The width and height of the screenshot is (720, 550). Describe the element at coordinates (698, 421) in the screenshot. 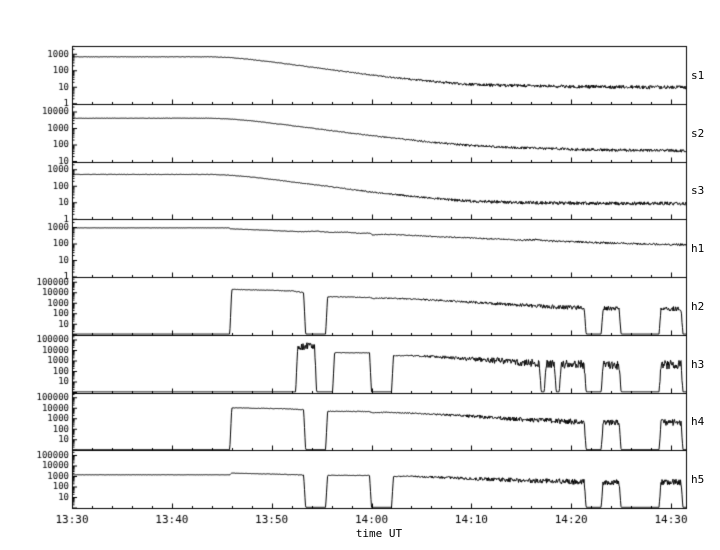

I see `channel-label-h4: h4` at that location.